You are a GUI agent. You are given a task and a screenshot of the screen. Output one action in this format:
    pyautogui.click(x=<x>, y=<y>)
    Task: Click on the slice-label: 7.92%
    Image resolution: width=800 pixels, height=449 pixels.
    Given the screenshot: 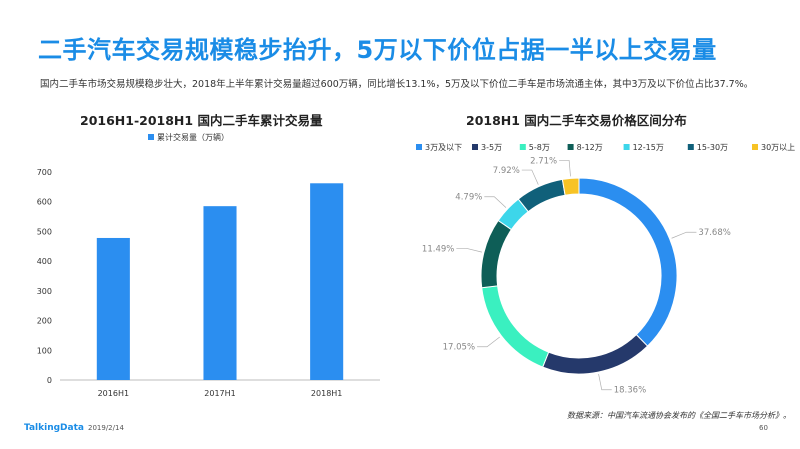 What is the action you would take?
    pyautogui.click(x=506, y=171)
    